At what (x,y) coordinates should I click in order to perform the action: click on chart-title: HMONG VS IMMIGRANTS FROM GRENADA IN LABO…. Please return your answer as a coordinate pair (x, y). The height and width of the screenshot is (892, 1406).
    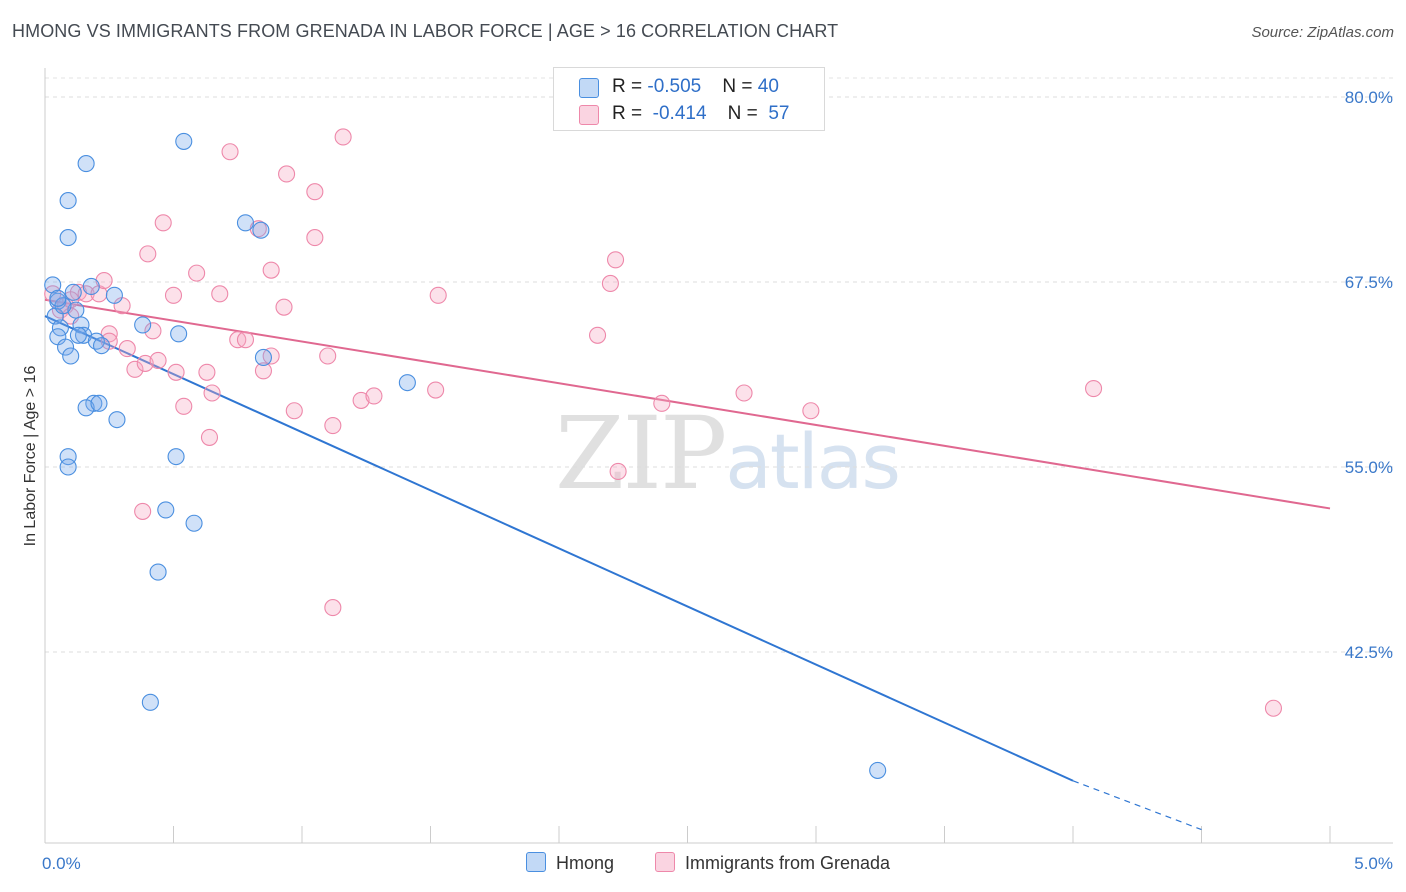
    Looking at the image, I should click on (425, 31).